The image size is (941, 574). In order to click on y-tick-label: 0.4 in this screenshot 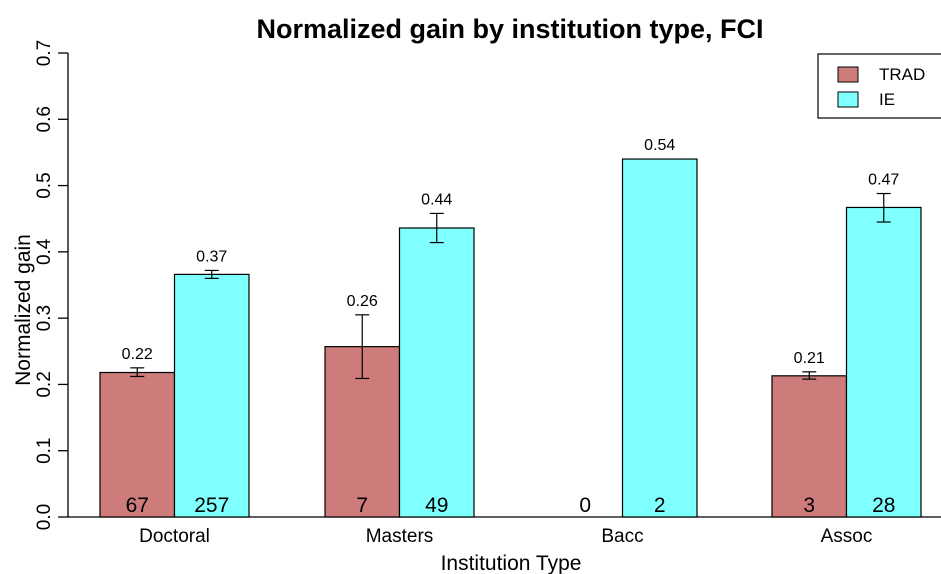, I will do `click(44, 251)`.